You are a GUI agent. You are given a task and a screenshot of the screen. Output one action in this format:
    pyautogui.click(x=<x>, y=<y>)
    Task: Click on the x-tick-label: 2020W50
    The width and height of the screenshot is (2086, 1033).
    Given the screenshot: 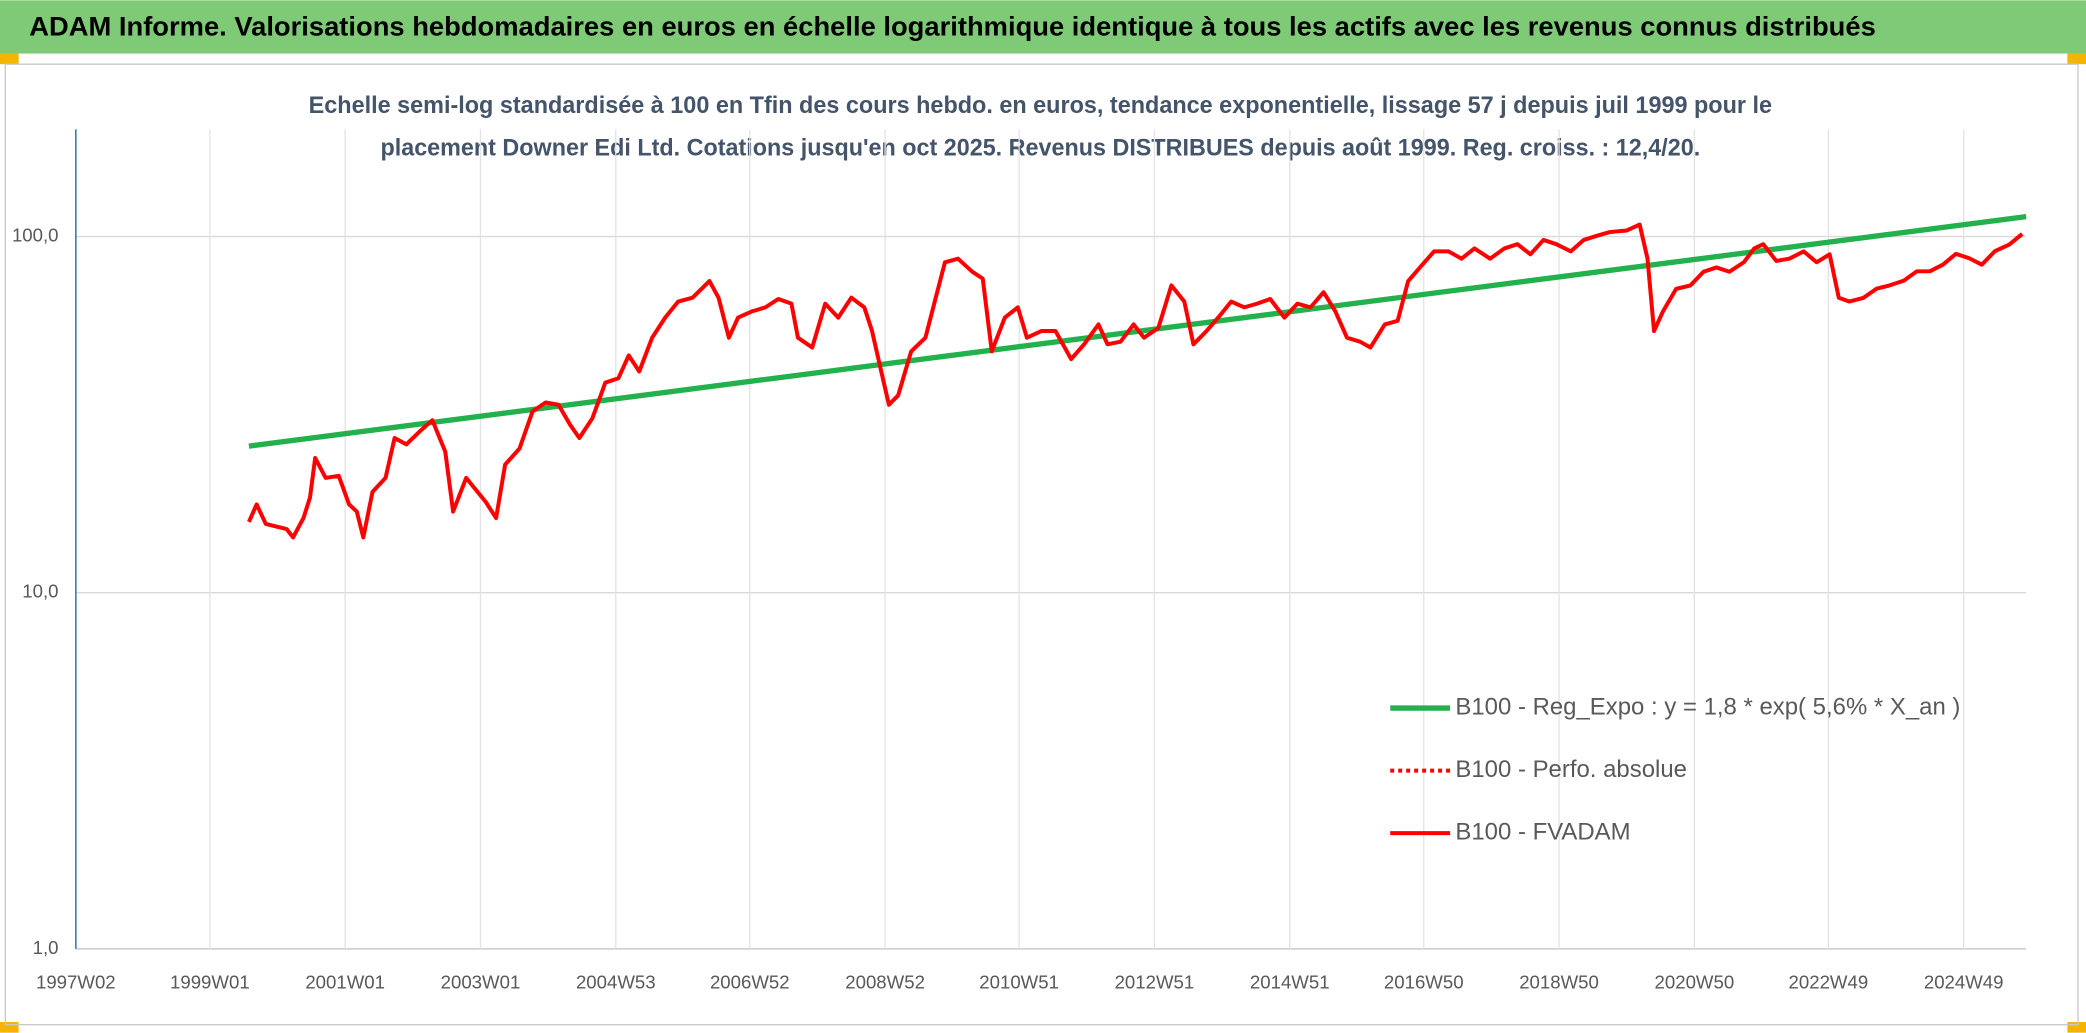 What is the action you would take?
    pyautogui.click(x=1695, y=981)
    